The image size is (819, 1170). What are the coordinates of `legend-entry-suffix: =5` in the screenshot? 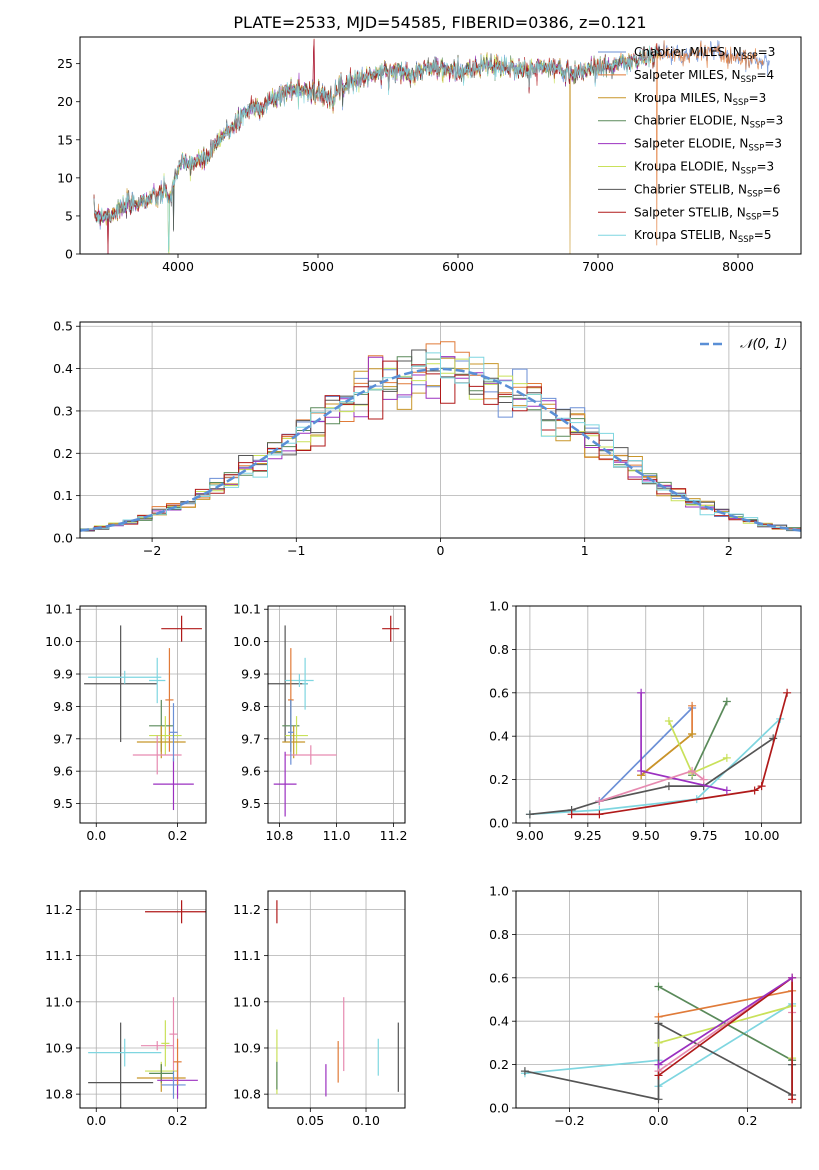 It's located at (763, 235).